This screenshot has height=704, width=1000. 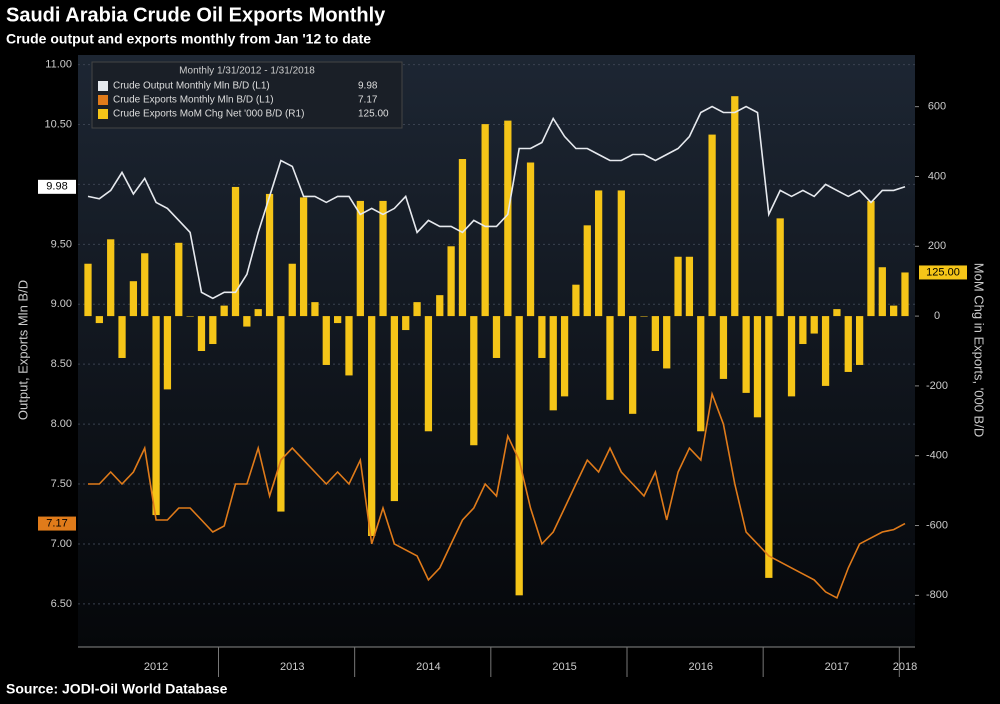 What do you see at coordinates (61, 604) in the screenshot?
I see `y-tick-label: 6.50` at bounding box center [61, 604].